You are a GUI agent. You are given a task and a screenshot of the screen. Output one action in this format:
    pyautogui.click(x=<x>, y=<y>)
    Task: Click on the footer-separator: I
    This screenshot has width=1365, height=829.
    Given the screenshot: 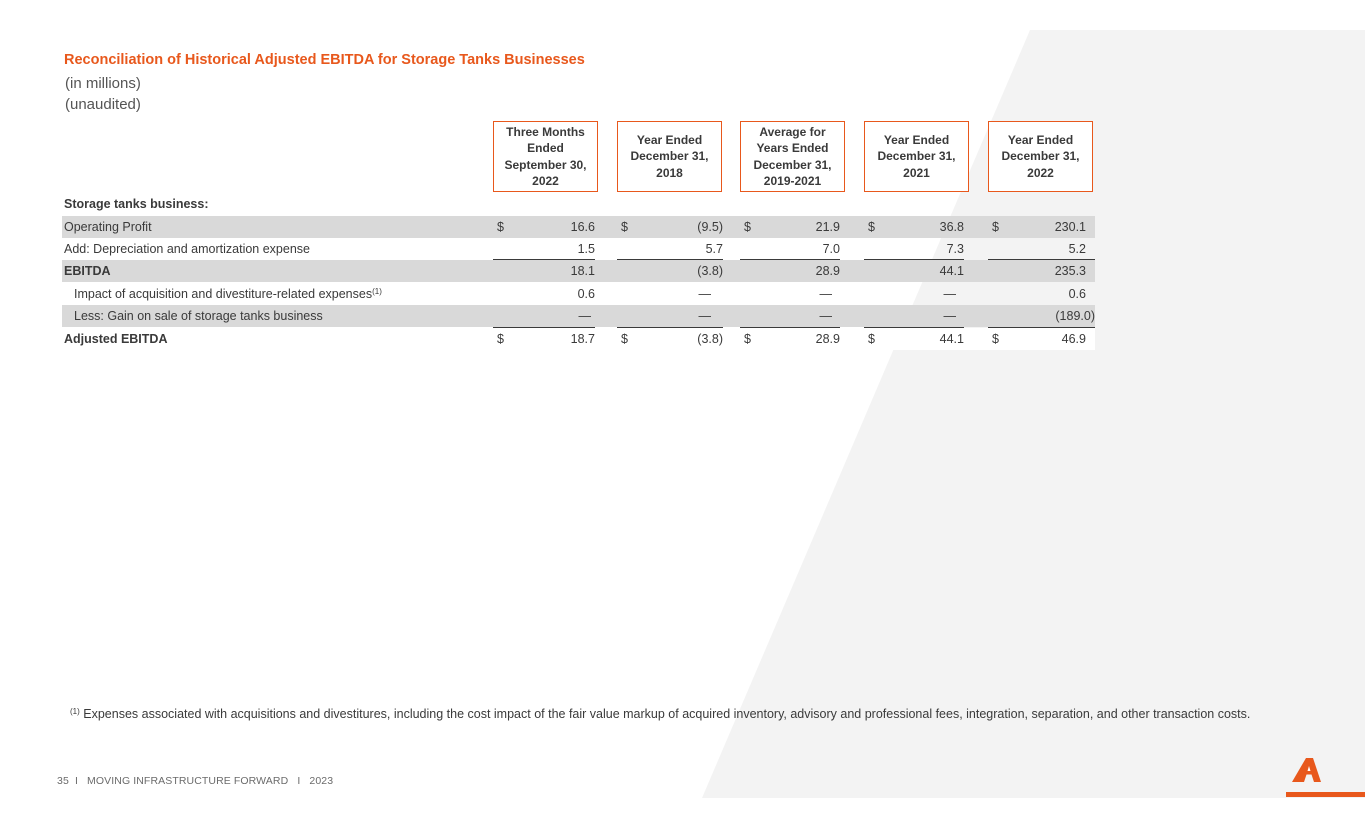 What is the action you would take?
    pyautogui.click(x=76, y=781)
    